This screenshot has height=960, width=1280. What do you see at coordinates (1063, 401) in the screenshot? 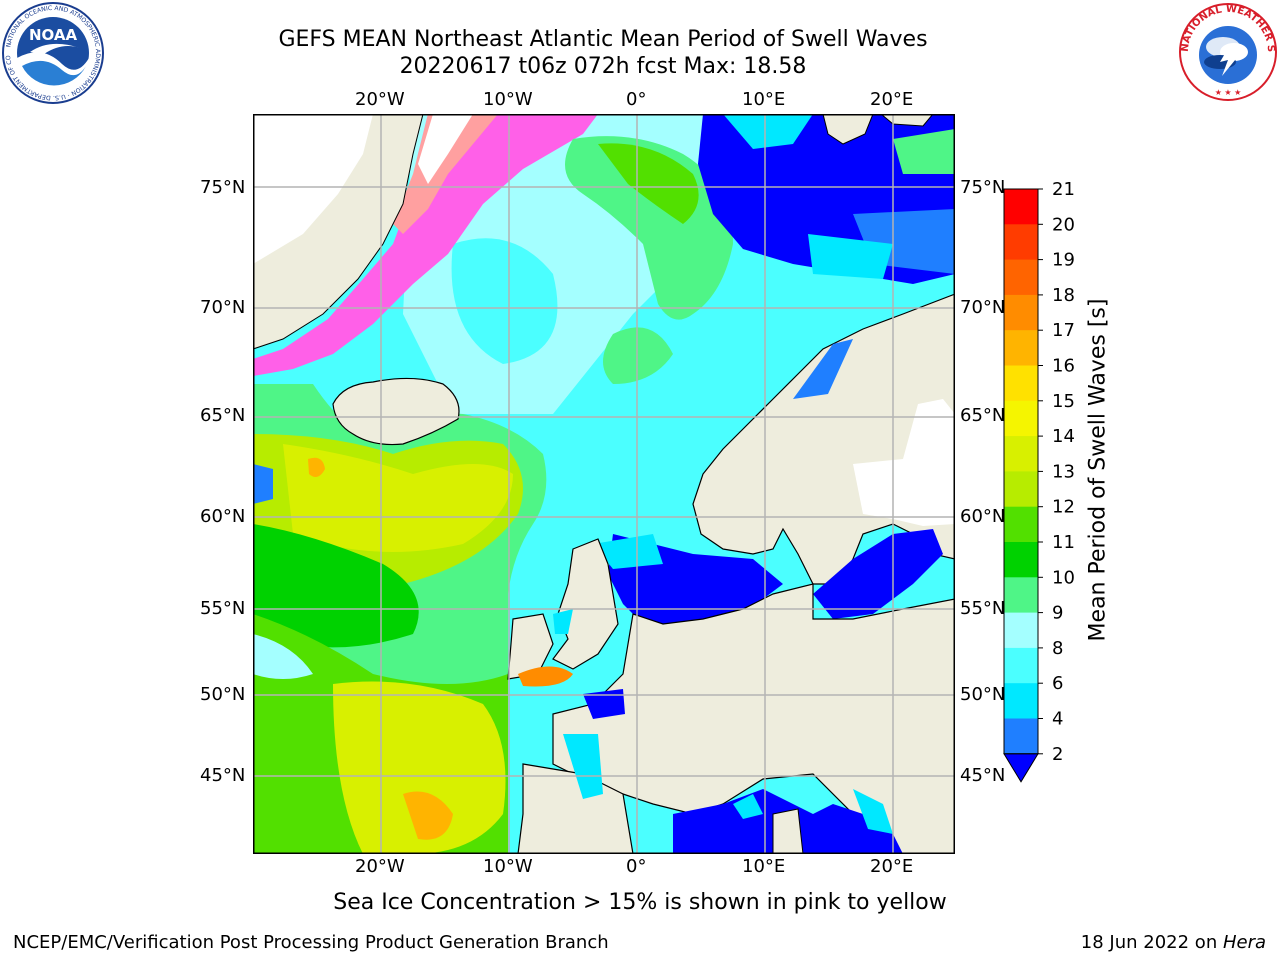
I see `colorbar-tick-label: 15` at bounding box center [1063, 401].